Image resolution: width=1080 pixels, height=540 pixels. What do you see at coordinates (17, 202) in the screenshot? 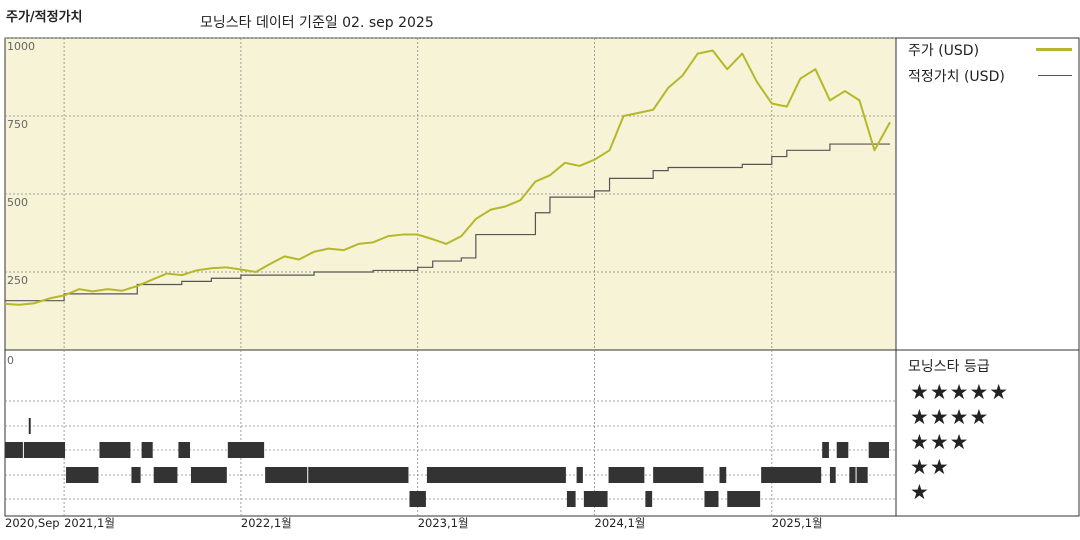
I see `y-tick-label: 500` at bounding box center [17, 202].